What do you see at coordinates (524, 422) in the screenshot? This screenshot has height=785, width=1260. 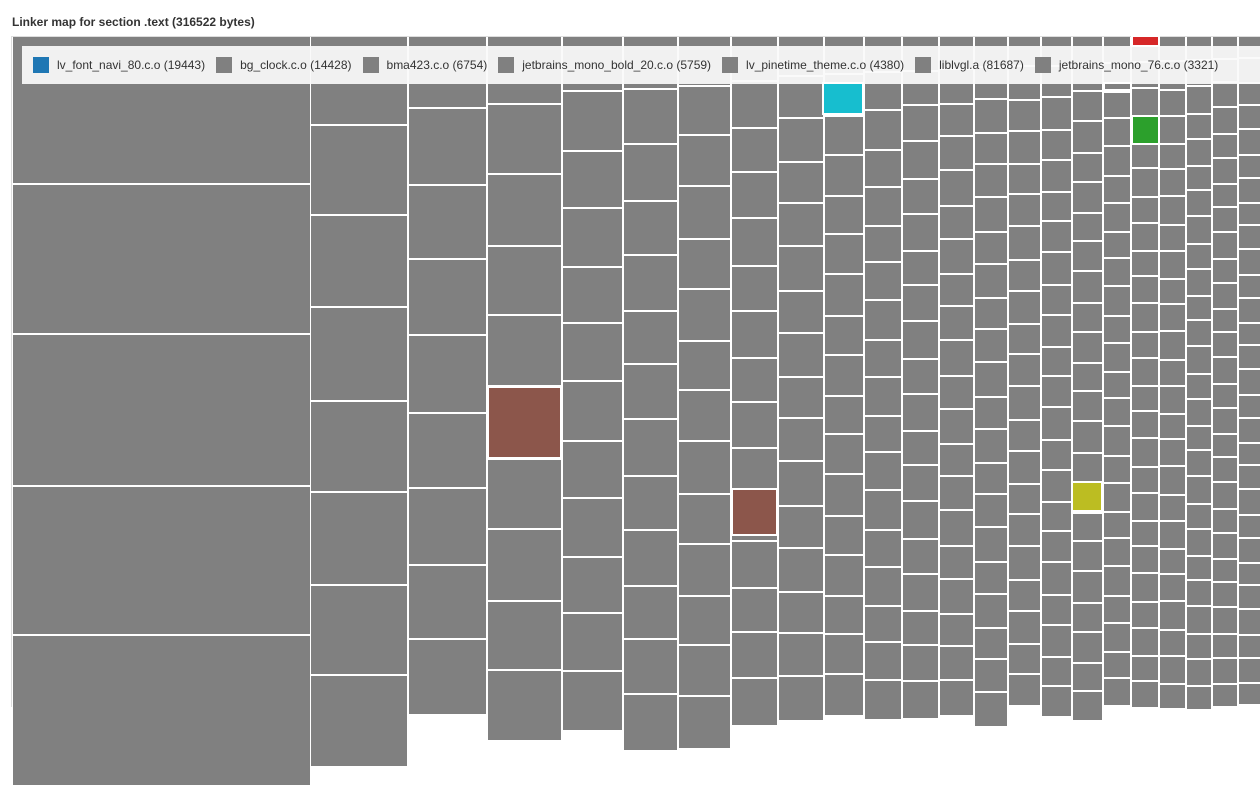 I see `treemap-cell-highlighted` at bounding box center [524, 422].